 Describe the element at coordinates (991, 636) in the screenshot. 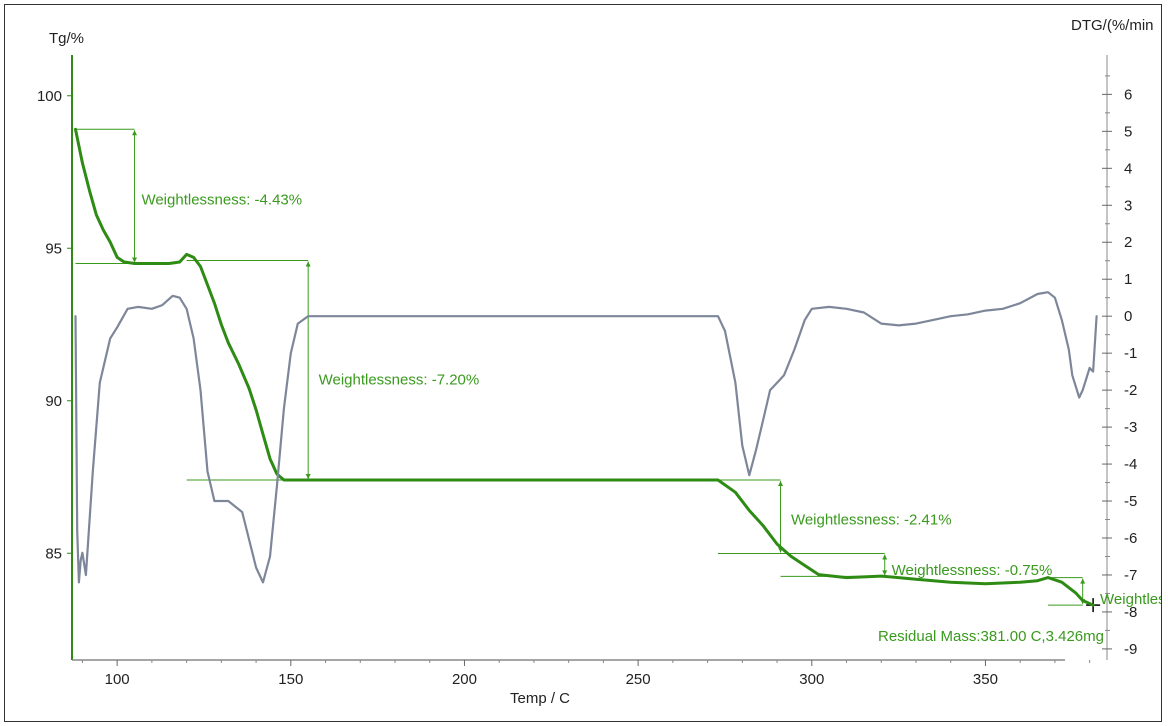

I see `residual-mass-label: Residual Mass:381.00 C,3.426mg` at that location.